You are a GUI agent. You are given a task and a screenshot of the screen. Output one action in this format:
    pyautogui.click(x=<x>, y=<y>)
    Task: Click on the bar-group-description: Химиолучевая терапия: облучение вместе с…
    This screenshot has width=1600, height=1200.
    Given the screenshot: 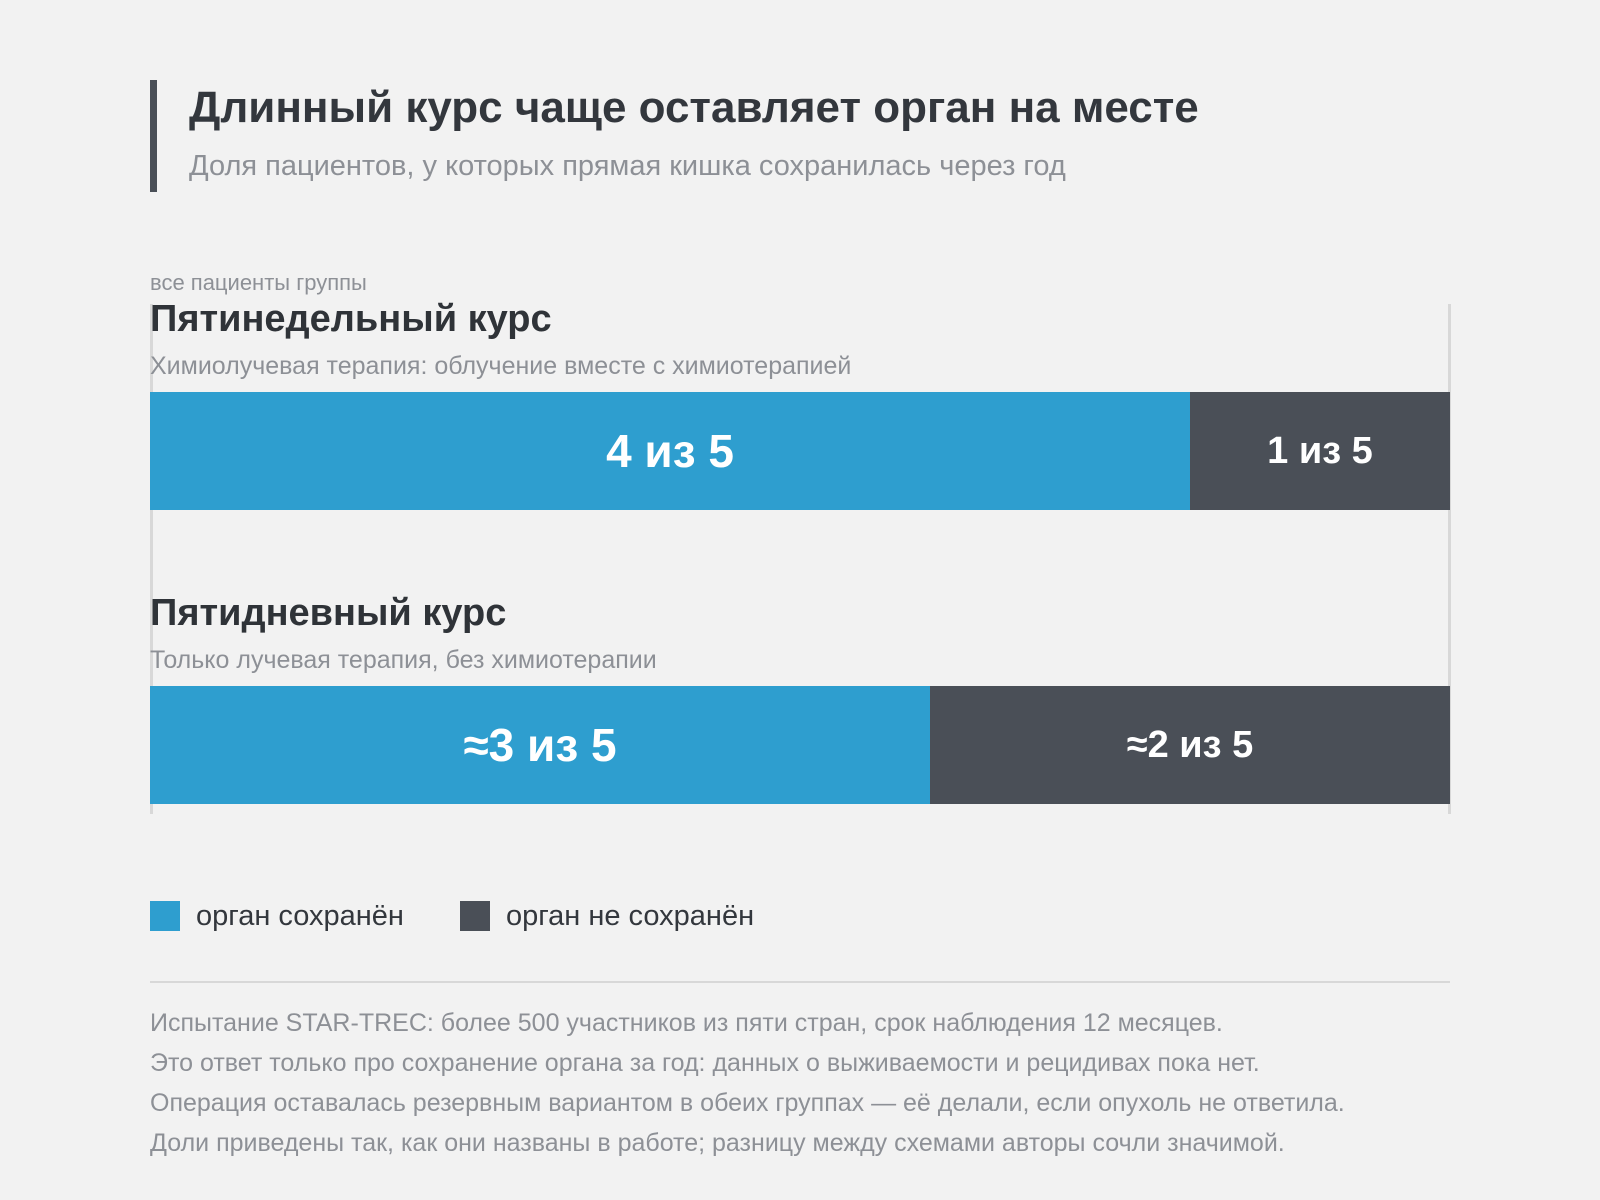 What is the action you would take?
    pyautogui.click(x=501, y=366)
    